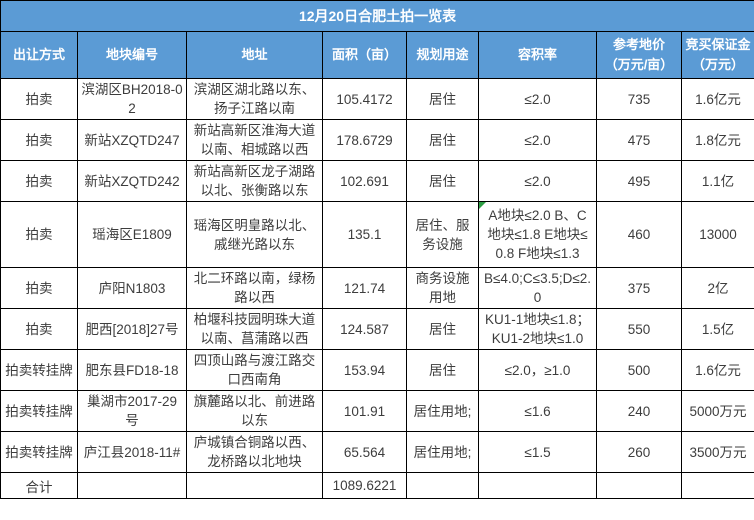 The width and height of the screenshot is (754, 520). What do you see at coordinates (717, 181) in the screenshot?
I see `cell-bid-deposit: 1.1亿` at bounding box center [717, 181].